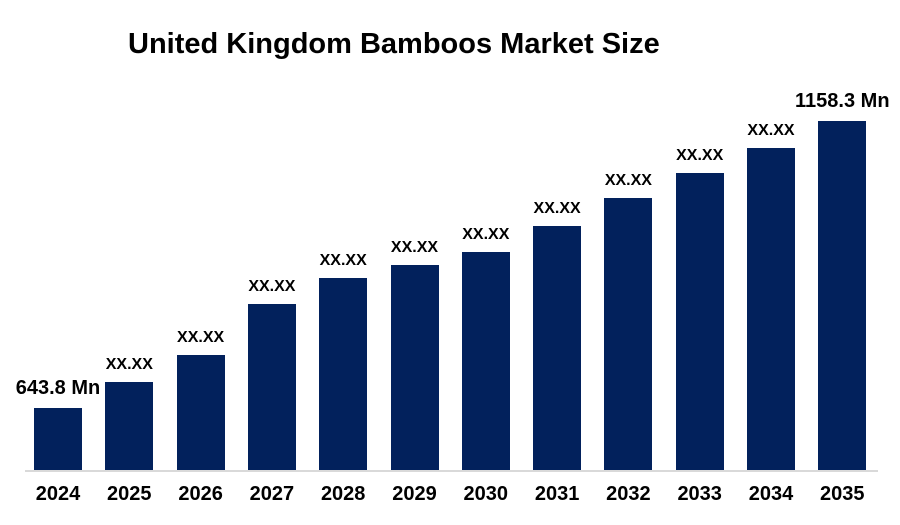  Describe the element at coordinates (129, 494) in the screenshot. I see `x-axis-label: 2025` at that location.